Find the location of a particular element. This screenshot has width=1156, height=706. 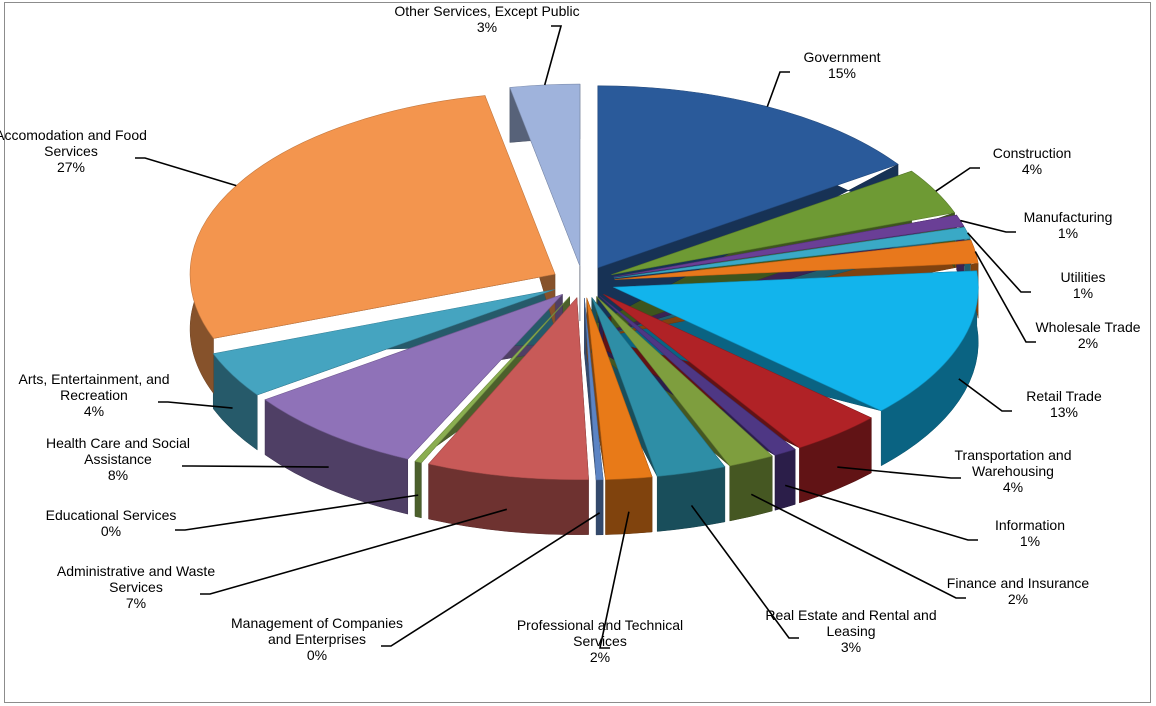

data-label-management-of-companies-and-enterprises: Management of Companies and Enterprises 0% is located at coordinates (317, 639).